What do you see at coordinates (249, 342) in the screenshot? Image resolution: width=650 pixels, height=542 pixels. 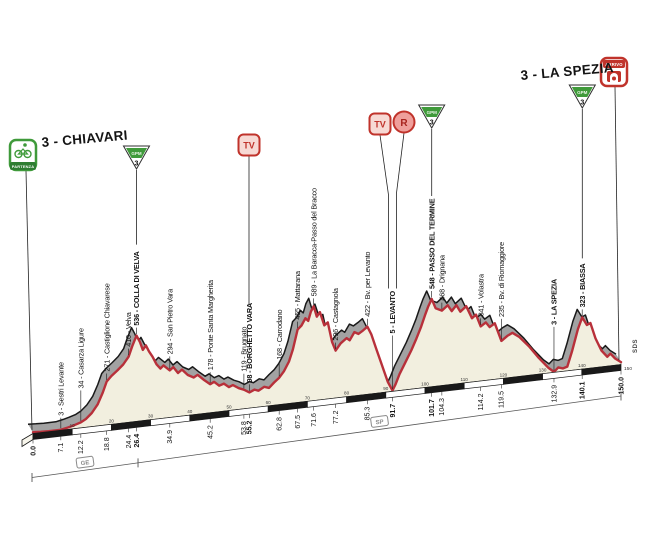 I see `waypoint-label: 98 - BORGHETTO VARA` at bounding box center [249, 342].